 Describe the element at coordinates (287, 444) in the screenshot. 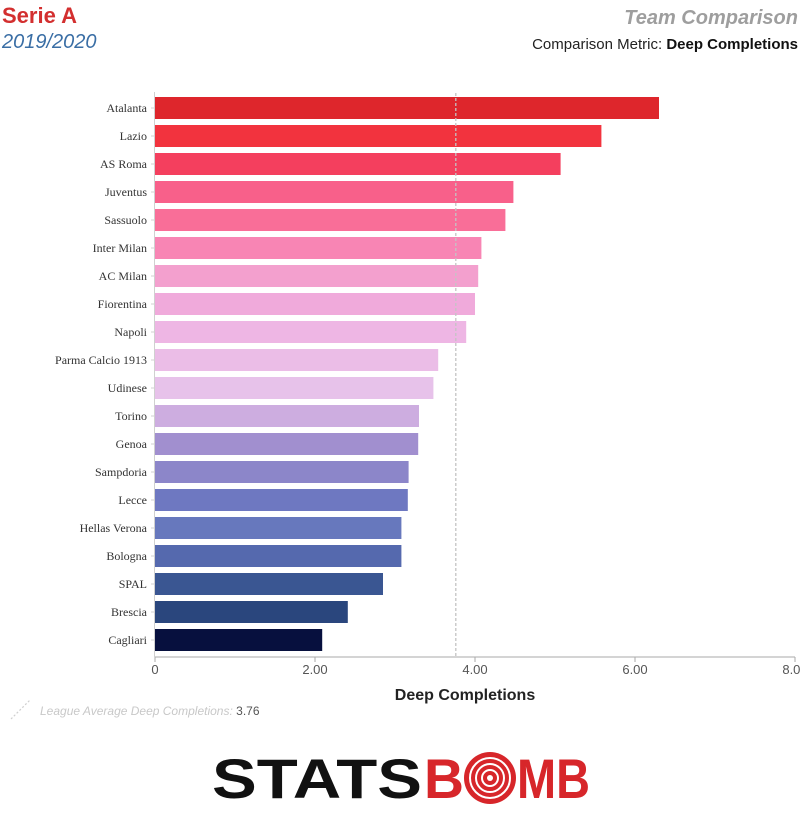

I see `bar-genoa` at that location.